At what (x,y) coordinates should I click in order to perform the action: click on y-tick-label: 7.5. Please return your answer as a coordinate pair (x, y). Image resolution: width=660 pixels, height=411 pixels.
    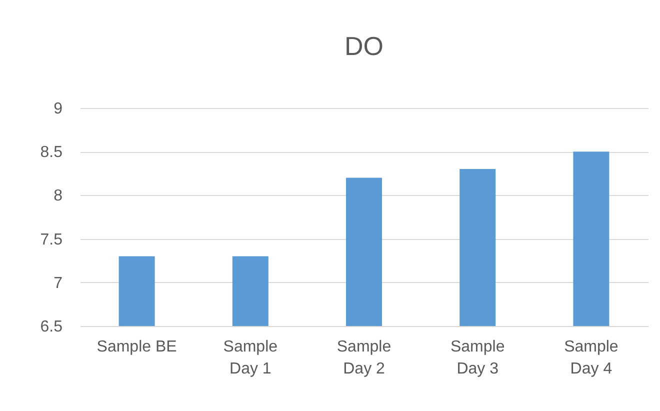
    Looking at the image, I should click on (51, 239).